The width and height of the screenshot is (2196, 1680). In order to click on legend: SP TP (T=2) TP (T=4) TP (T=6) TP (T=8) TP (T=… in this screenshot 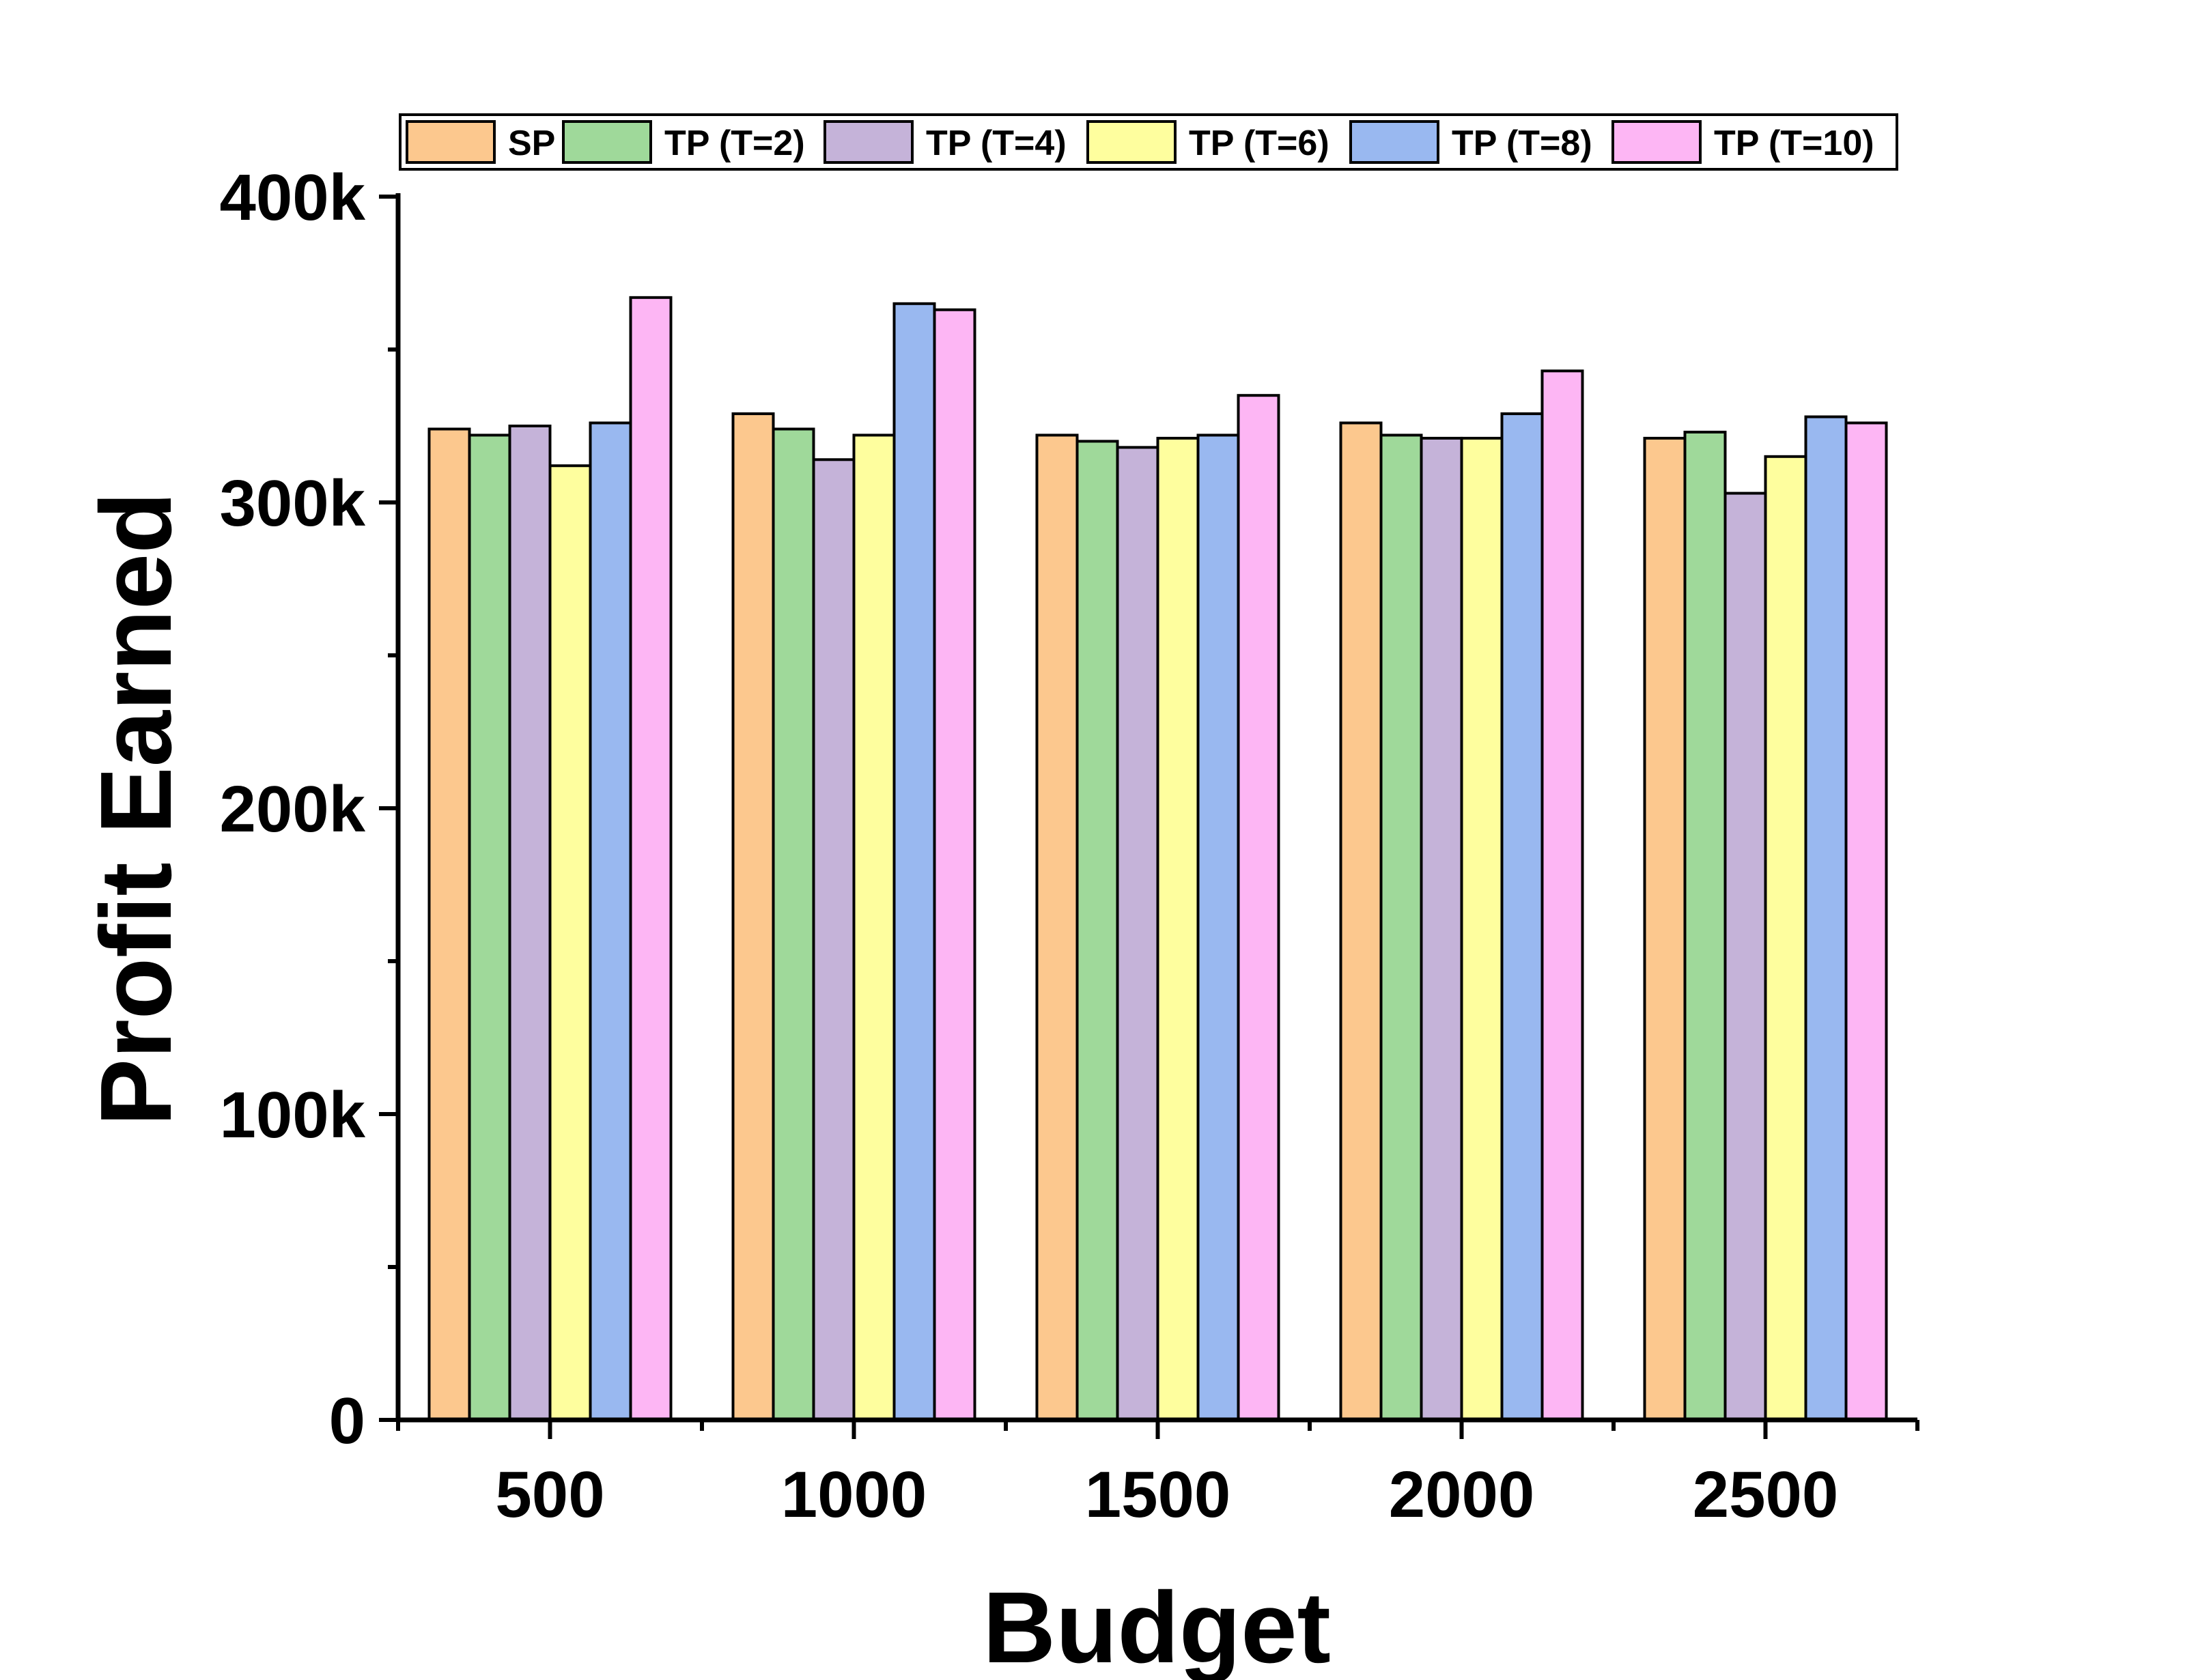, I will do `click(1148, 142)`.